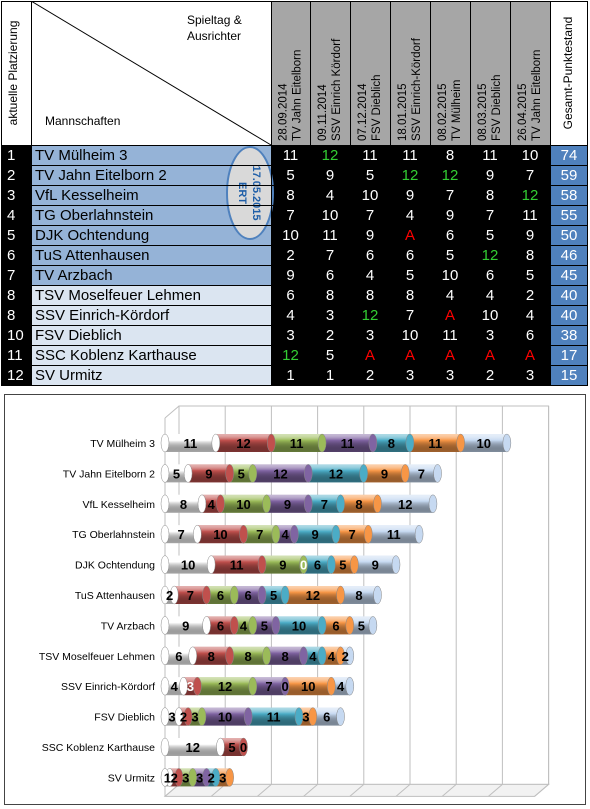 Image resolution: width=590 pixels, height=809 pixels. I want to click on ert-badge-date: 17.05.2015, so click(256, 192).